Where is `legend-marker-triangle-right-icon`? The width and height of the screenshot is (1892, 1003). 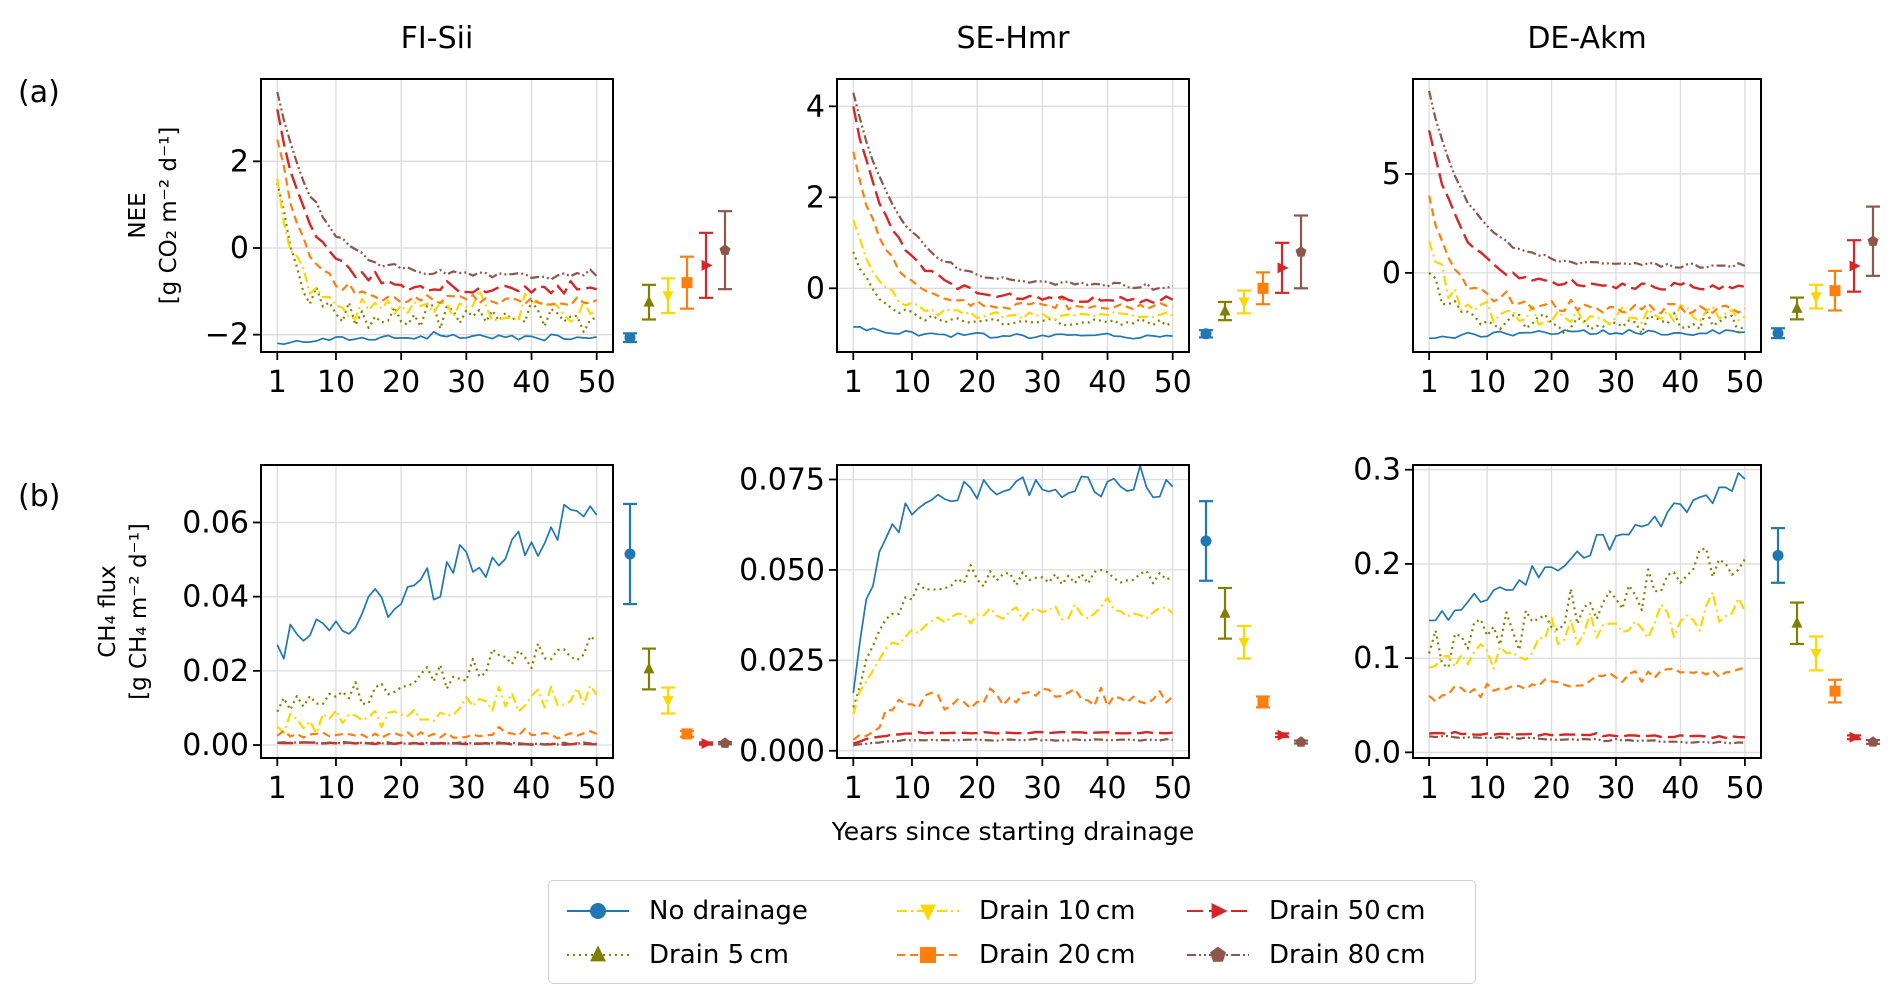
legend-marker-triangle-right-icon is located at coordinates (1218, 911).